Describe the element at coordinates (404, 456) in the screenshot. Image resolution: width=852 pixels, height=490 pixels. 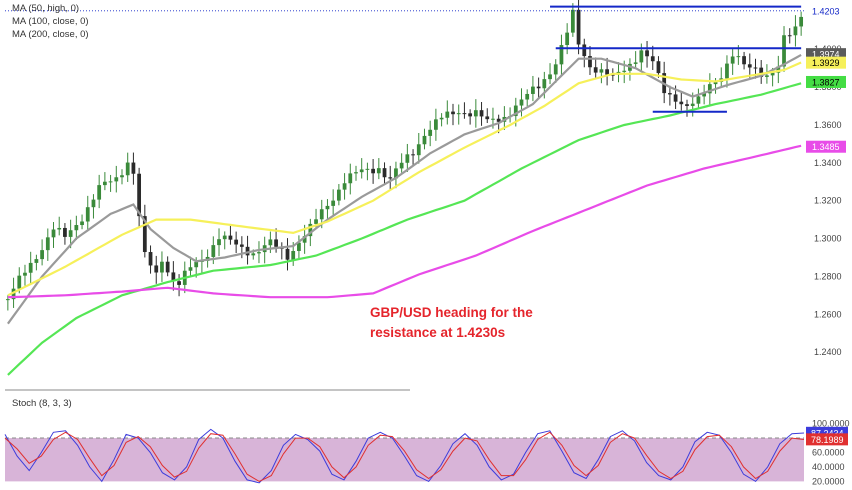
I see `stoch-line-k` at that location.